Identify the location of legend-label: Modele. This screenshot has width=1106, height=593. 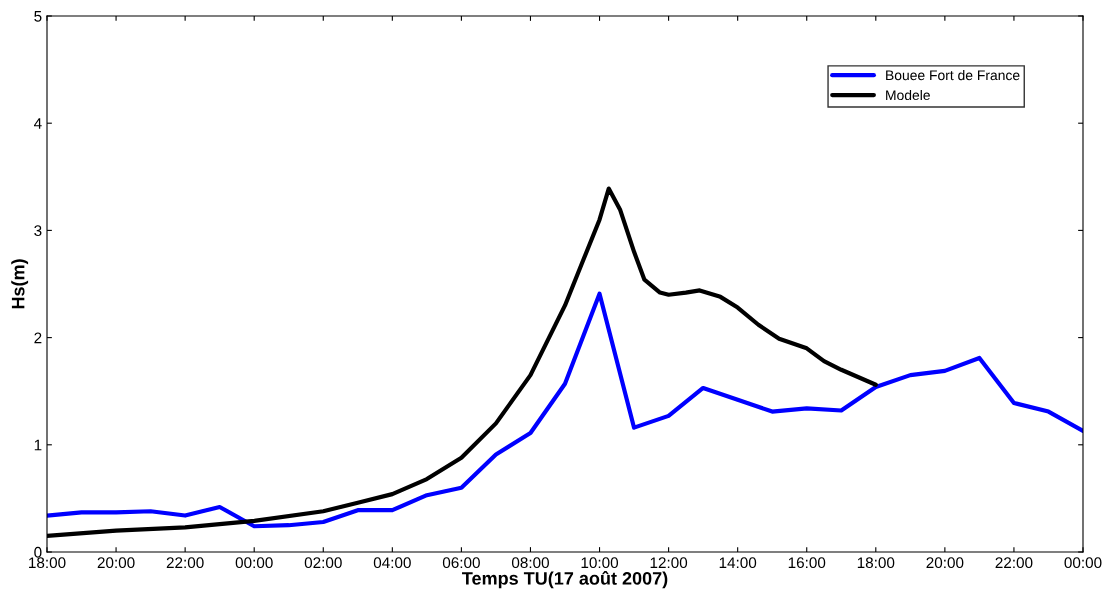
(908, 95).